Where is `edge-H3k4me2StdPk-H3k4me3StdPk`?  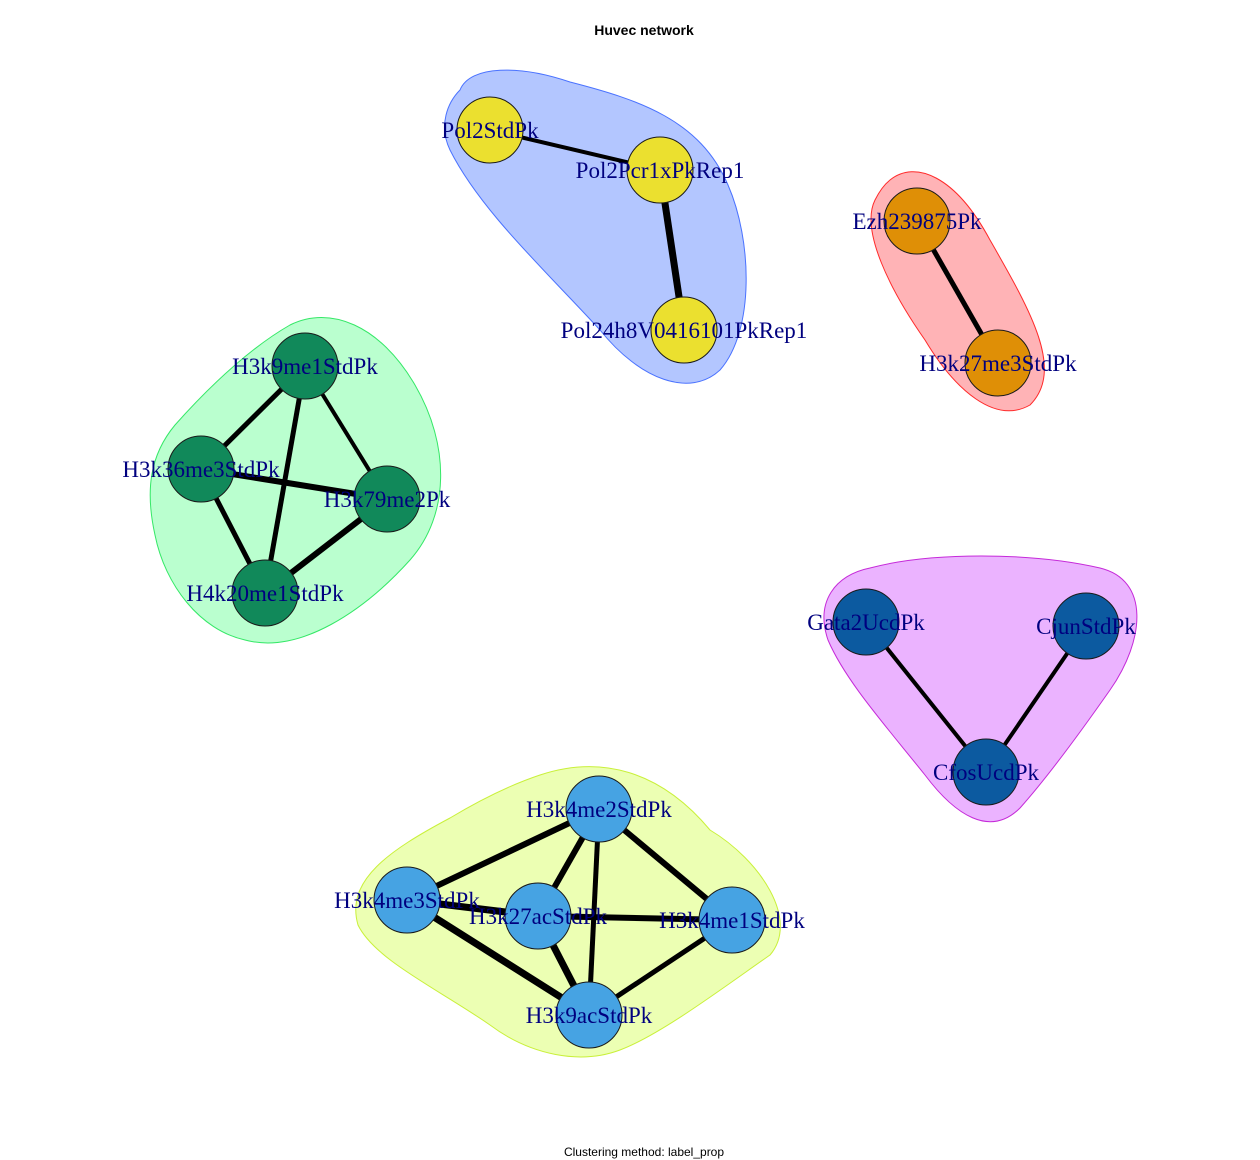 edge-H3k4me2StdPk-H3k4me3StdPk is located at coordinates (503, 854).